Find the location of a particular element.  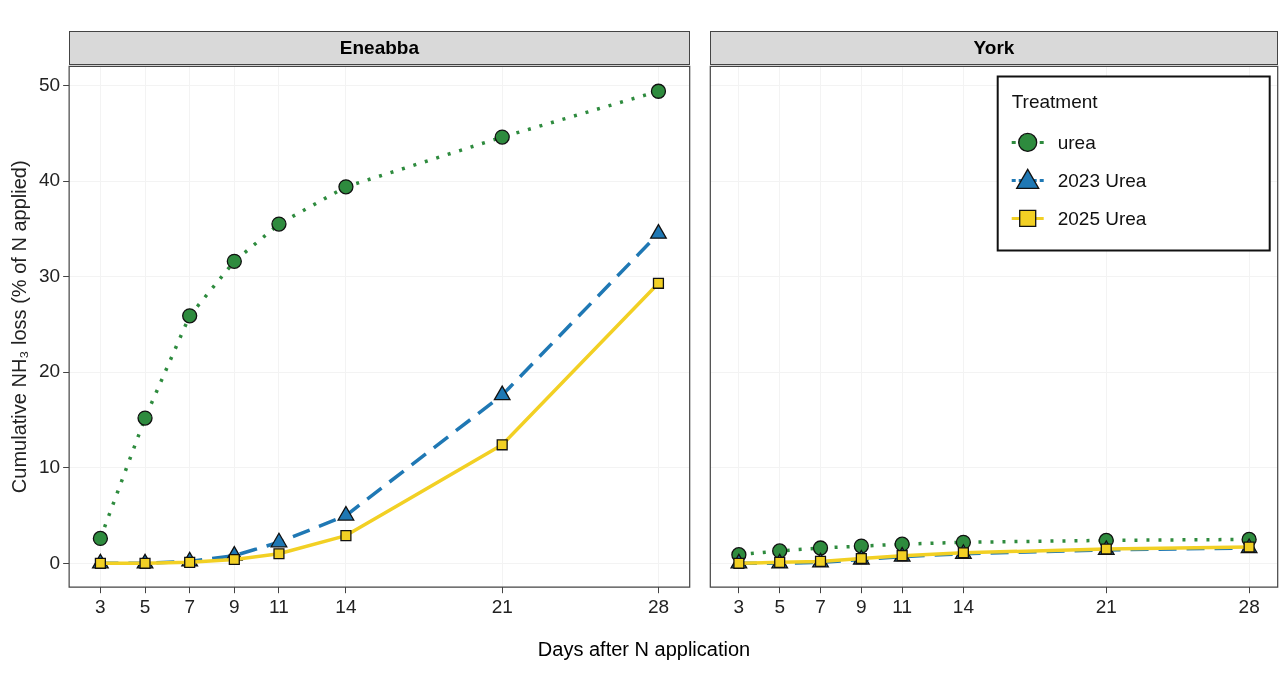

legend-title: Treatment is located at coordinates (1055, 101).